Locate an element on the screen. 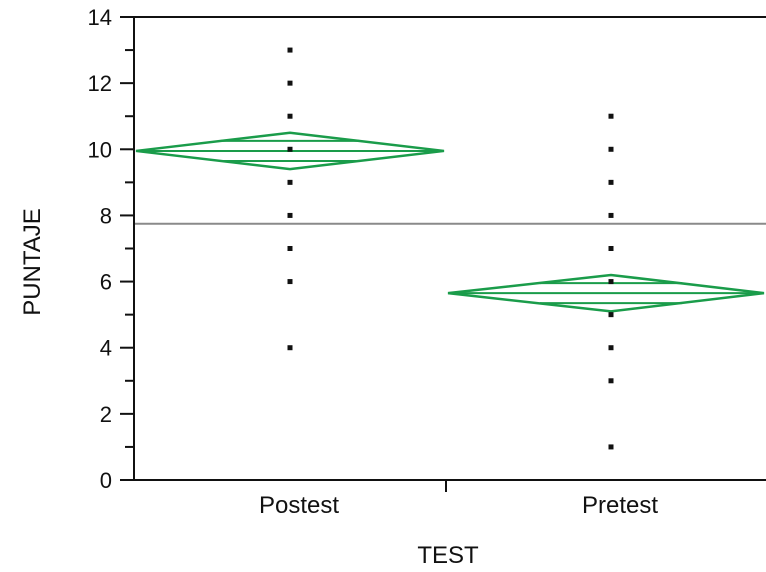  y-tick-label: 2 is located at coordinates (106, 414).